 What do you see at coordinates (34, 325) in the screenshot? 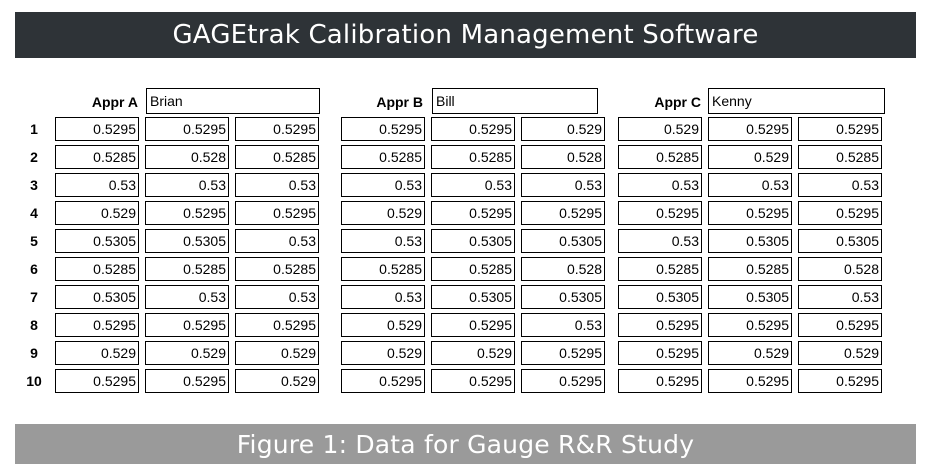
I see `row-number: 8` at bounding box center [34, 325].